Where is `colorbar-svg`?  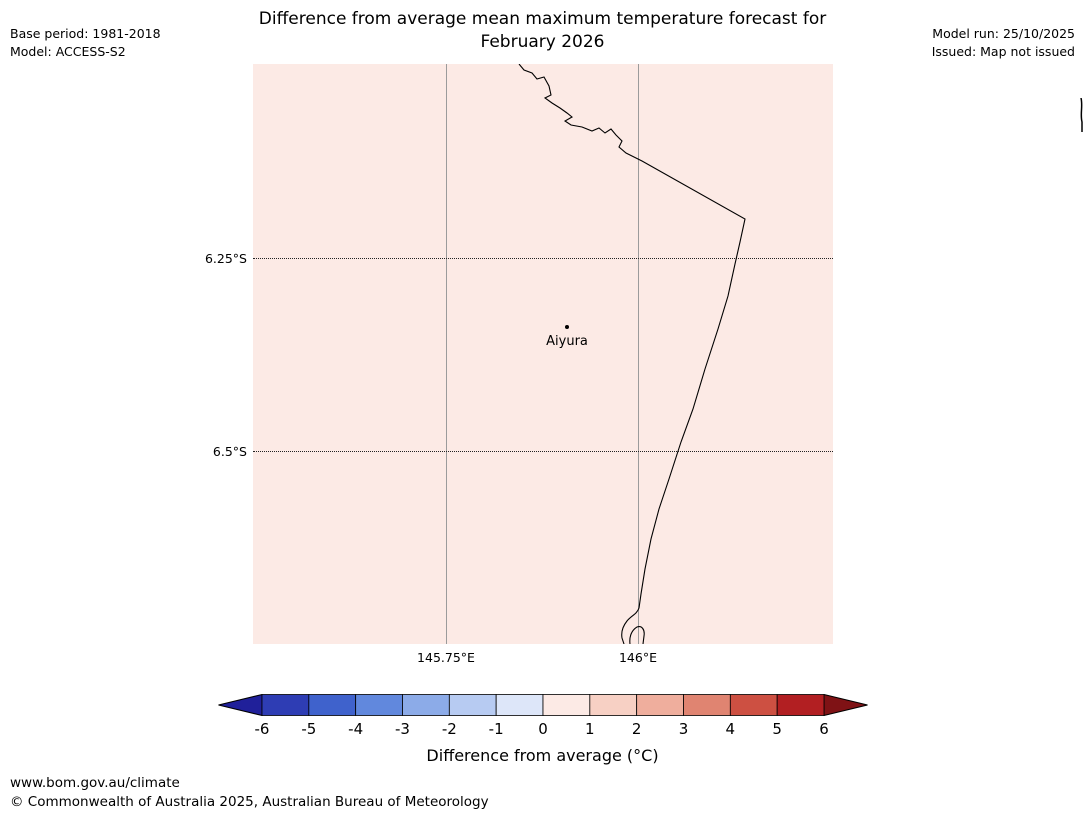
colorbar-svg is located at coordinates (543, 705).